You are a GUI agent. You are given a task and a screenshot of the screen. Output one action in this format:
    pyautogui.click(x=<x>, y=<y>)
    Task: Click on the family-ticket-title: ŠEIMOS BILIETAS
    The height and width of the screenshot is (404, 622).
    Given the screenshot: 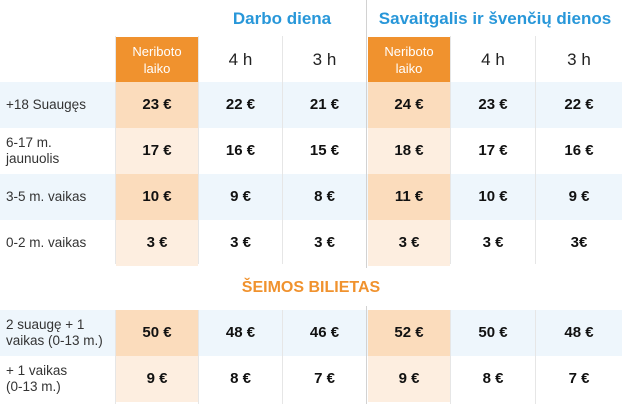 What is the action you would take?
    pyautogui.click(x=311, y=287)
    